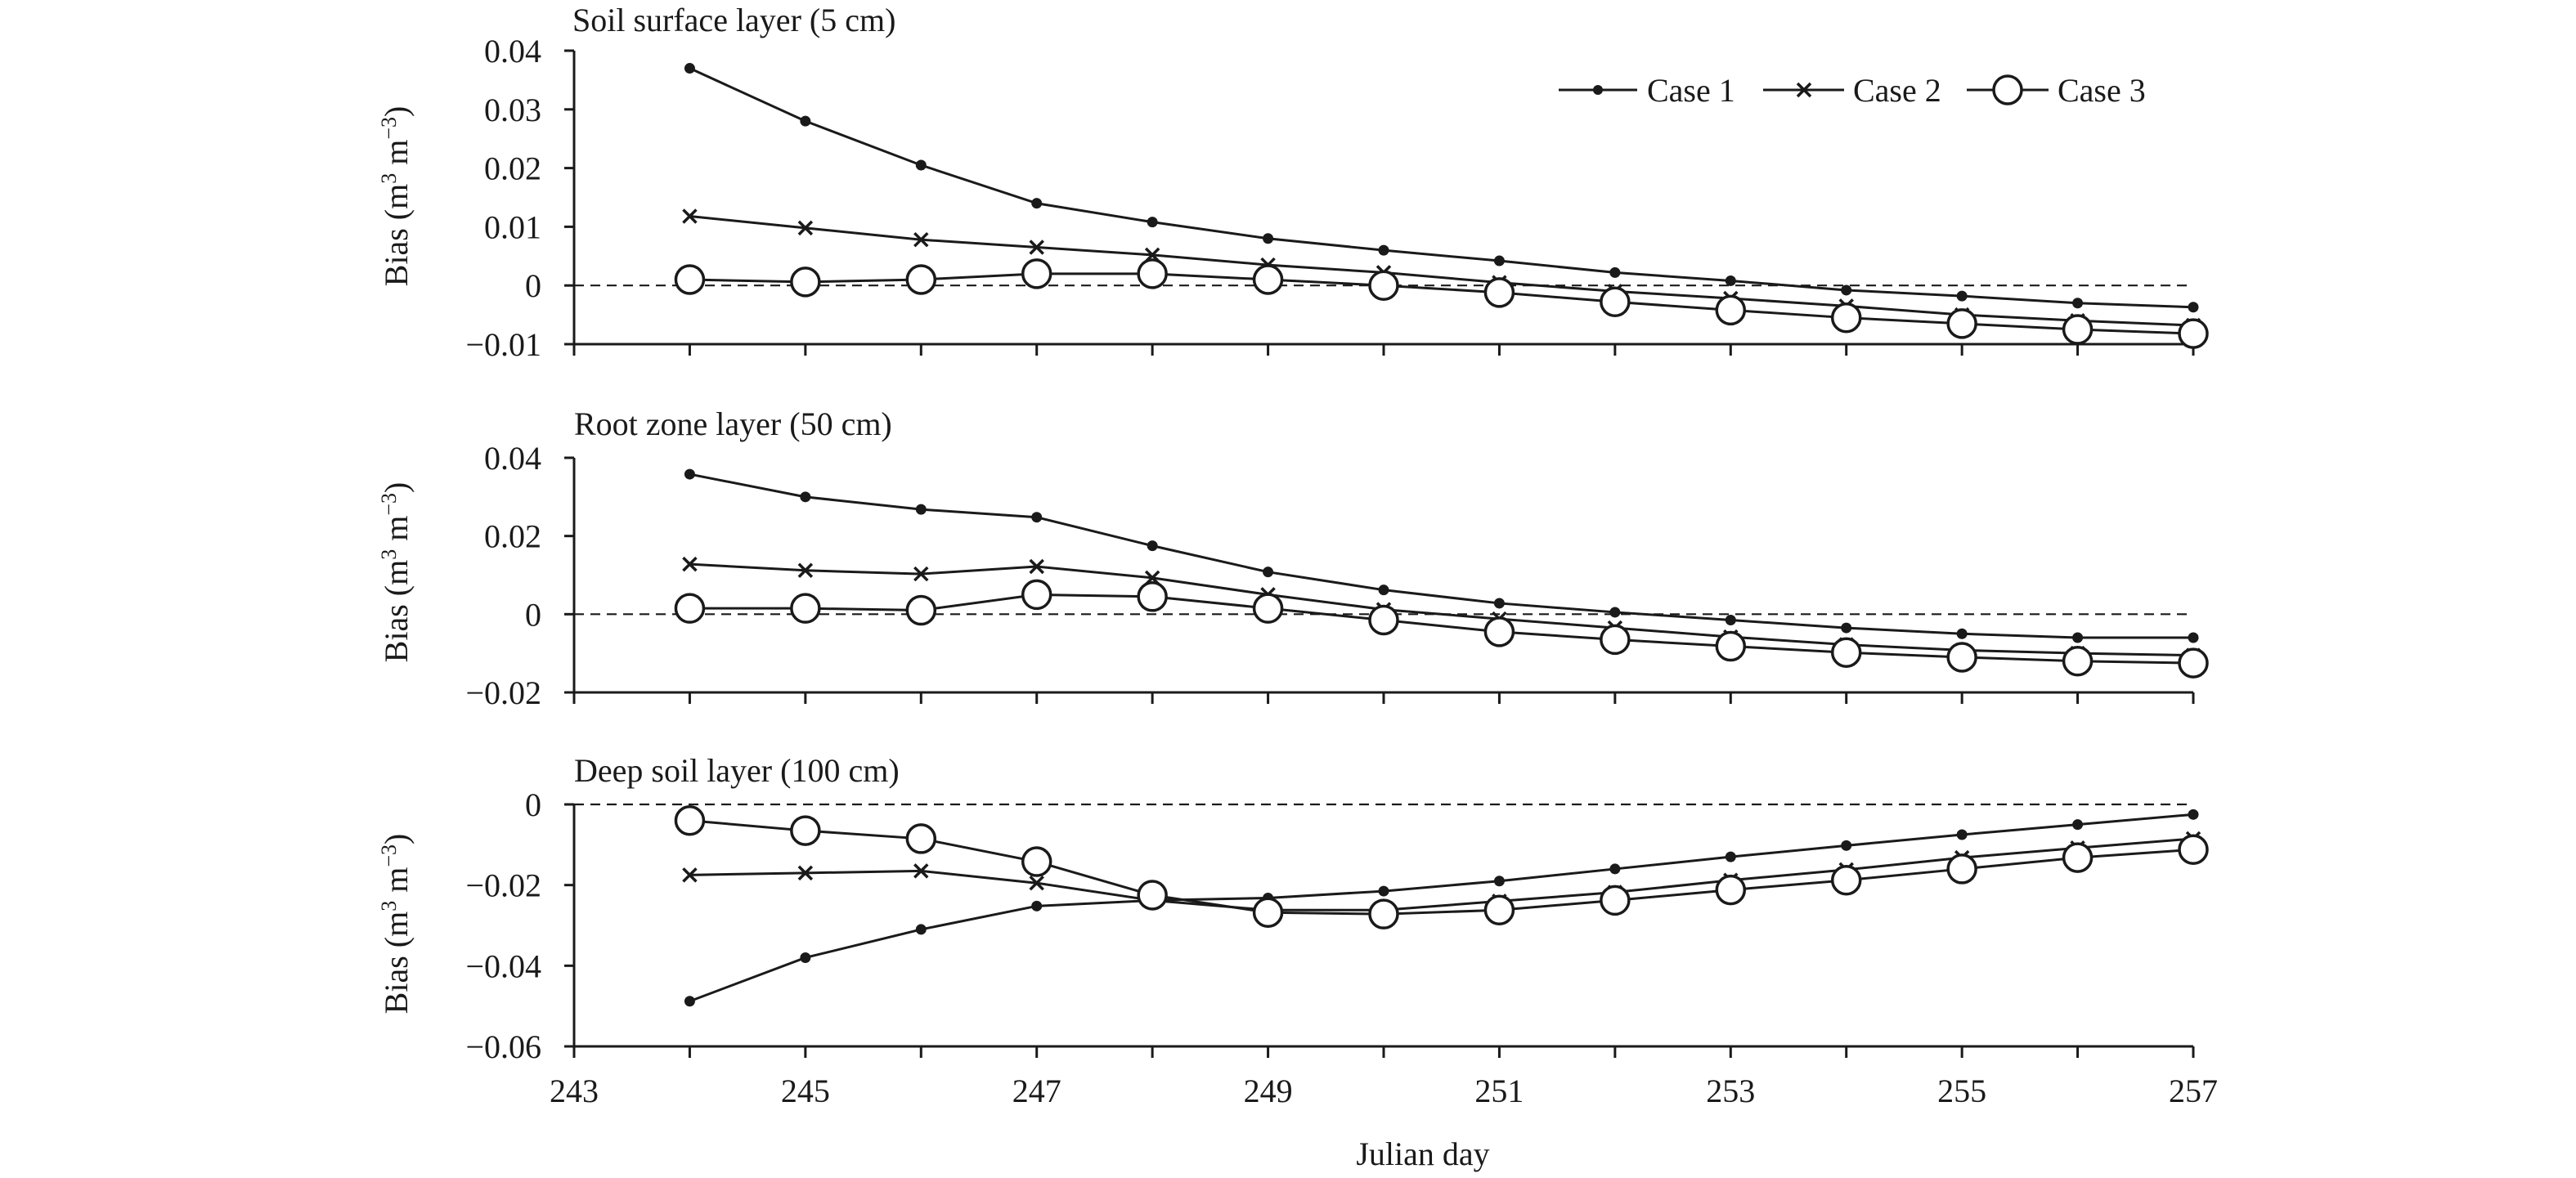  What do you see at coordinates (574, 1091) in the screenshot?
I see `x-tick-label: 243` at bounding box center [574, 1091].